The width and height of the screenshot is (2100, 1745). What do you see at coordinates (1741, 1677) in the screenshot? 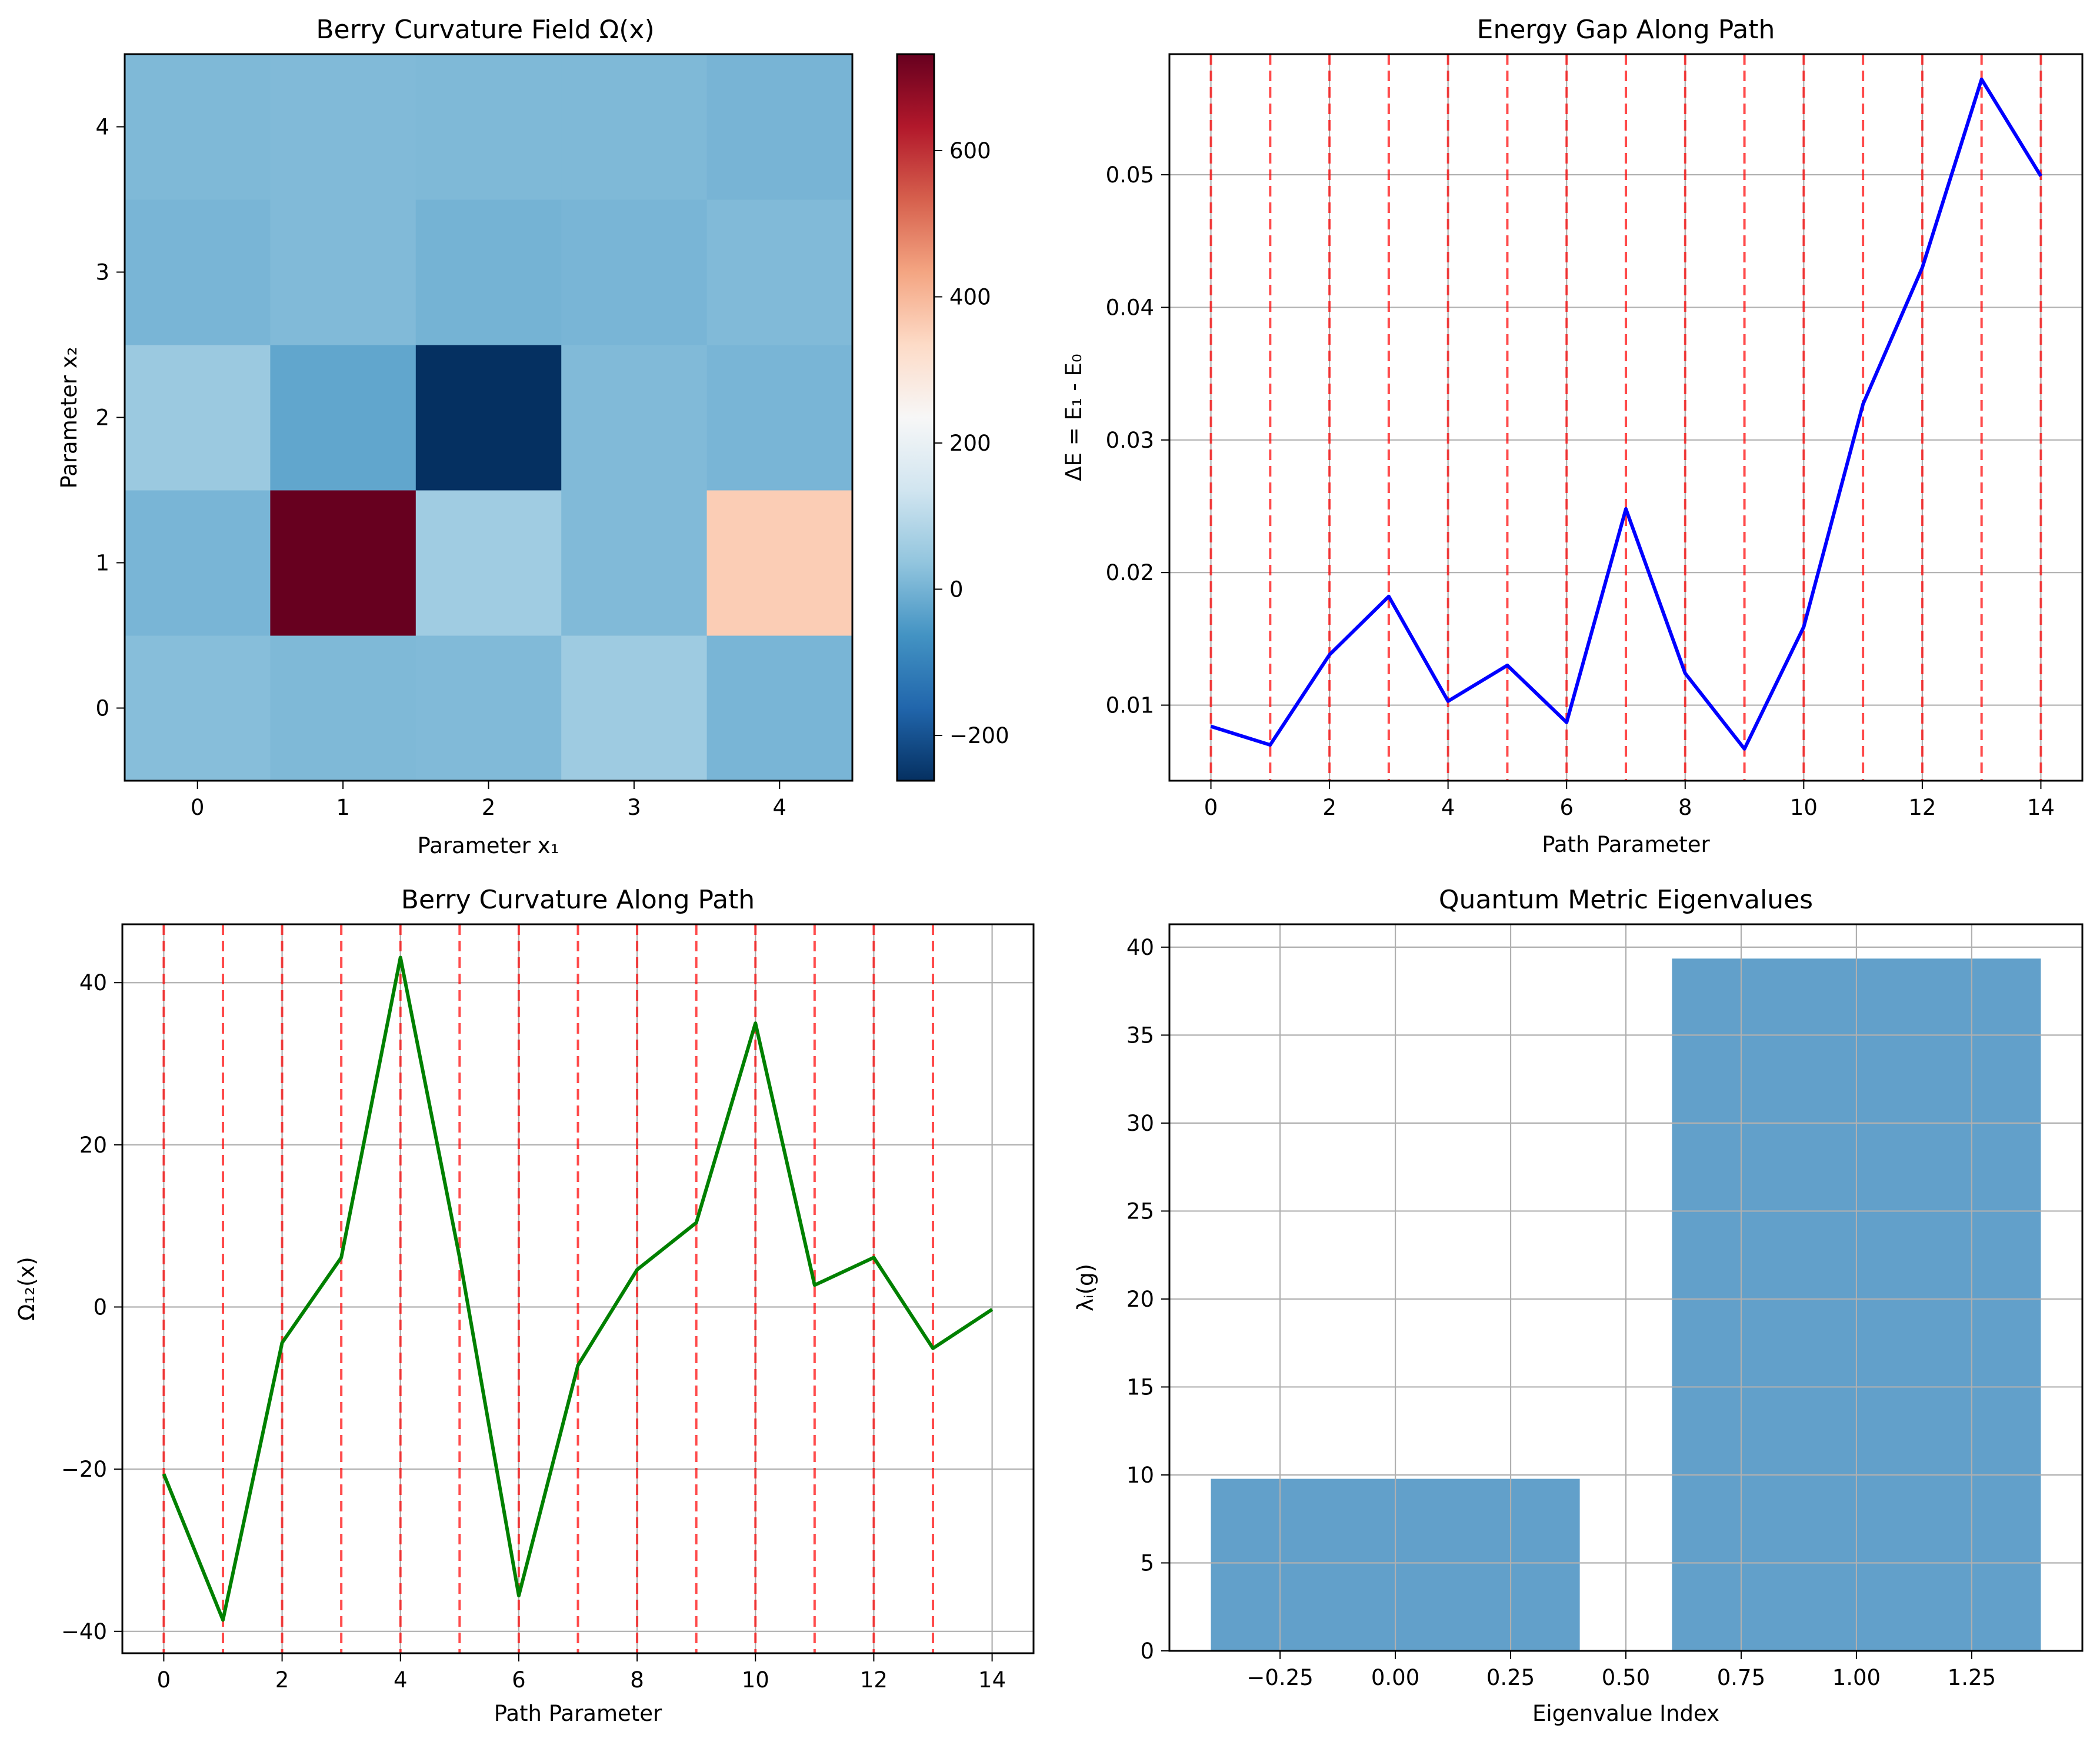
I see `x-tick-label: 0.75` at bounding box center [1741, 1677].